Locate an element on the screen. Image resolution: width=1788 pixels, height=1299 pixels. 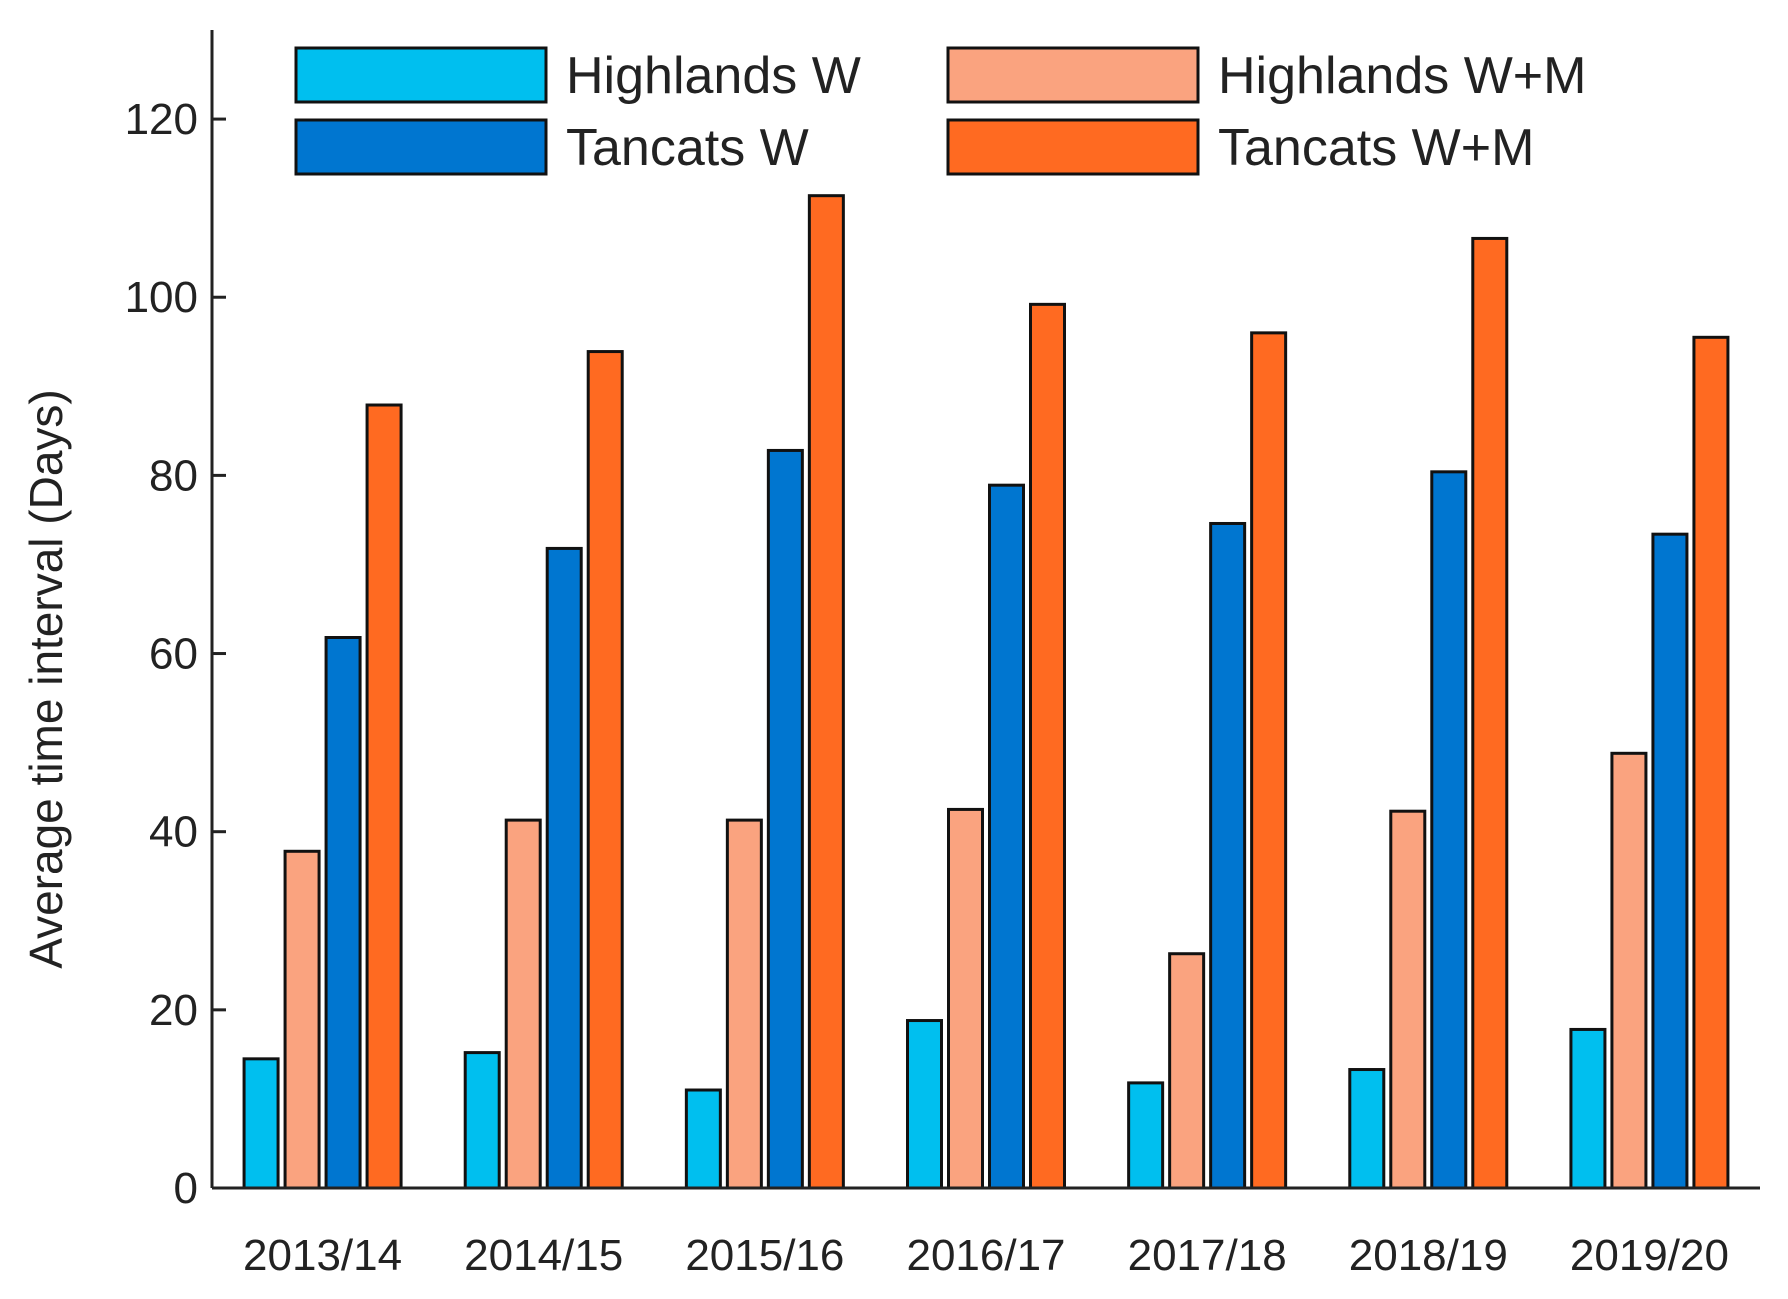
y-tick-label: 20 is located at coordinates (173, 1010).